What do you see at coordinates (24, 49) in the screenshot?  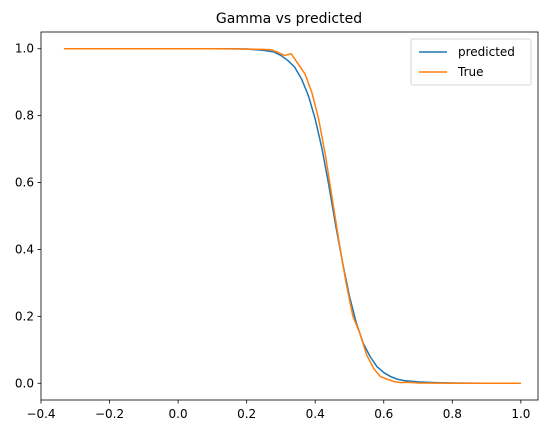 I see `y-tick-label: 1.0` at bounding box center [24, 49].